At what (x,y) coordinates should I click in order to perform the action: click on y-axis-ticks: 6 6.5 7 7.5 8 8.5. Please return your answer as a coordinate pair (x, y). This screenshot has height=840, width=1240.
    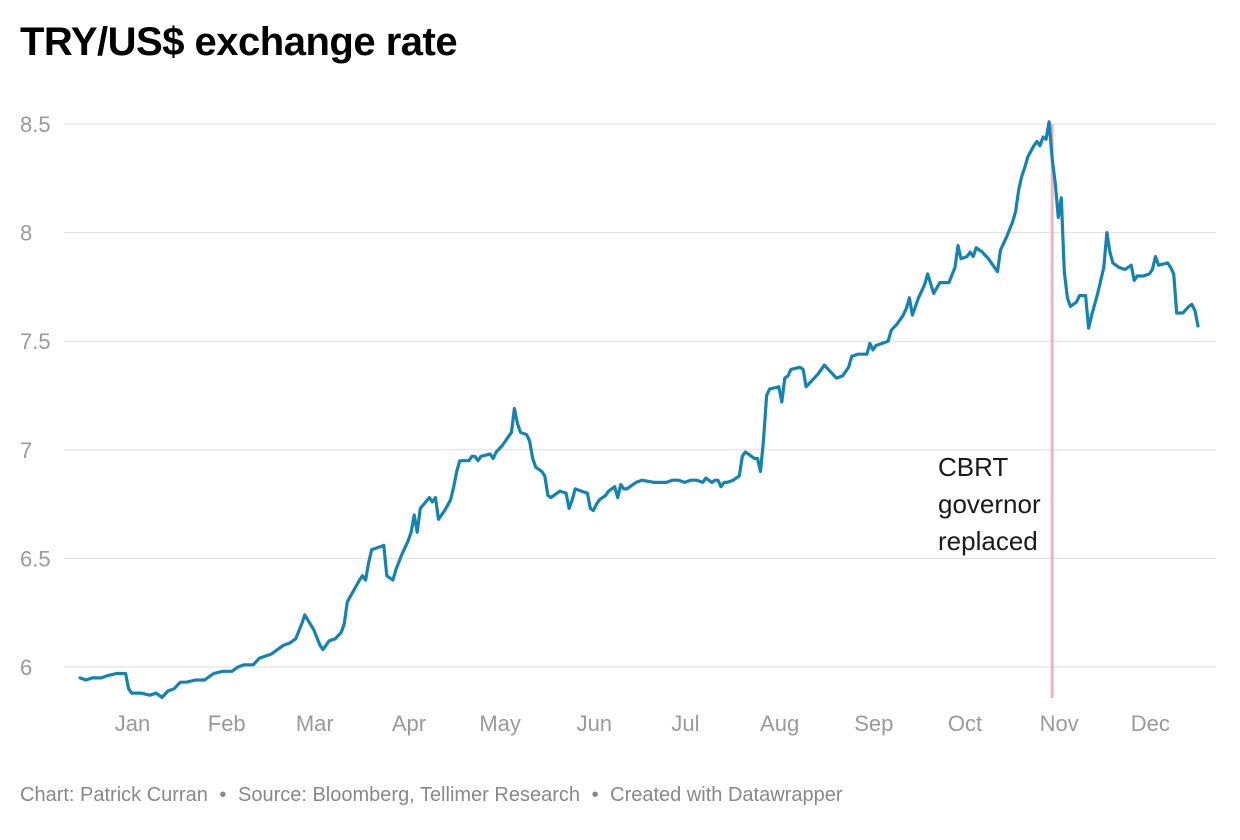
    Looking at the image, I should click on (35, 396).